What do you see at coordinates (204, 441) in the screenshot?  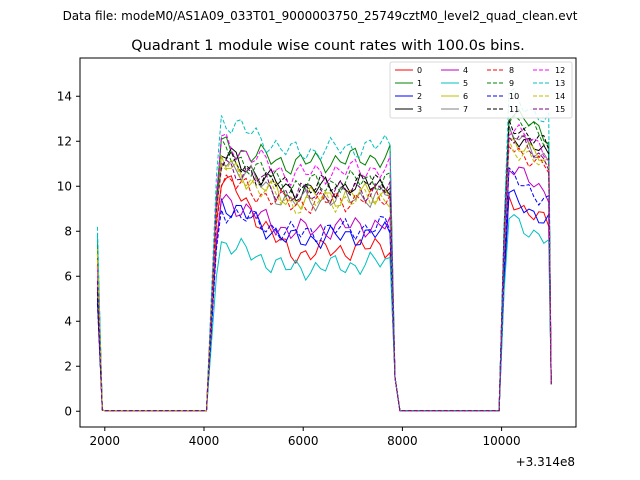 I see `x-tick-label: 4000` at bounding box center [204, 441].